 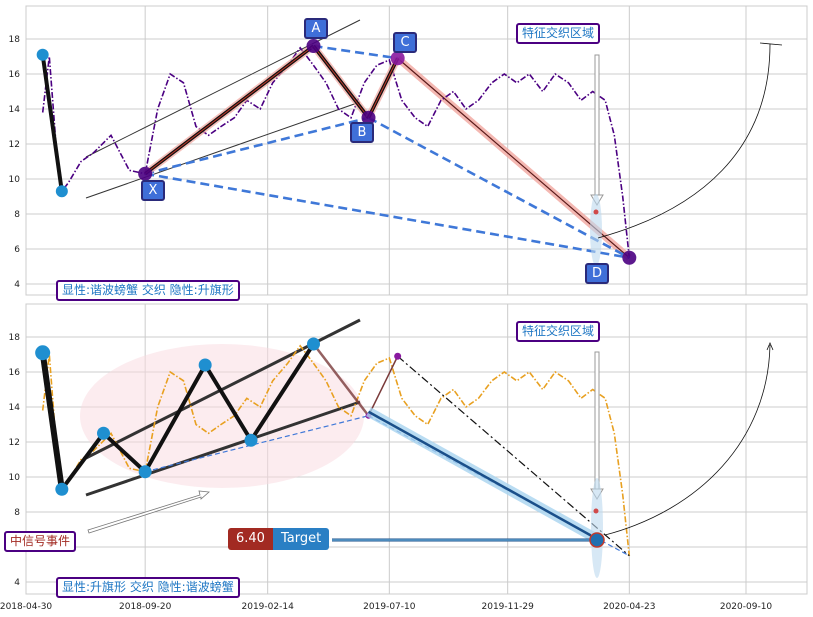 What do you see at coordinates (597, 420) in the screenshot?
I see `signal-arrow-bottom` at bounding box center [597, 420].